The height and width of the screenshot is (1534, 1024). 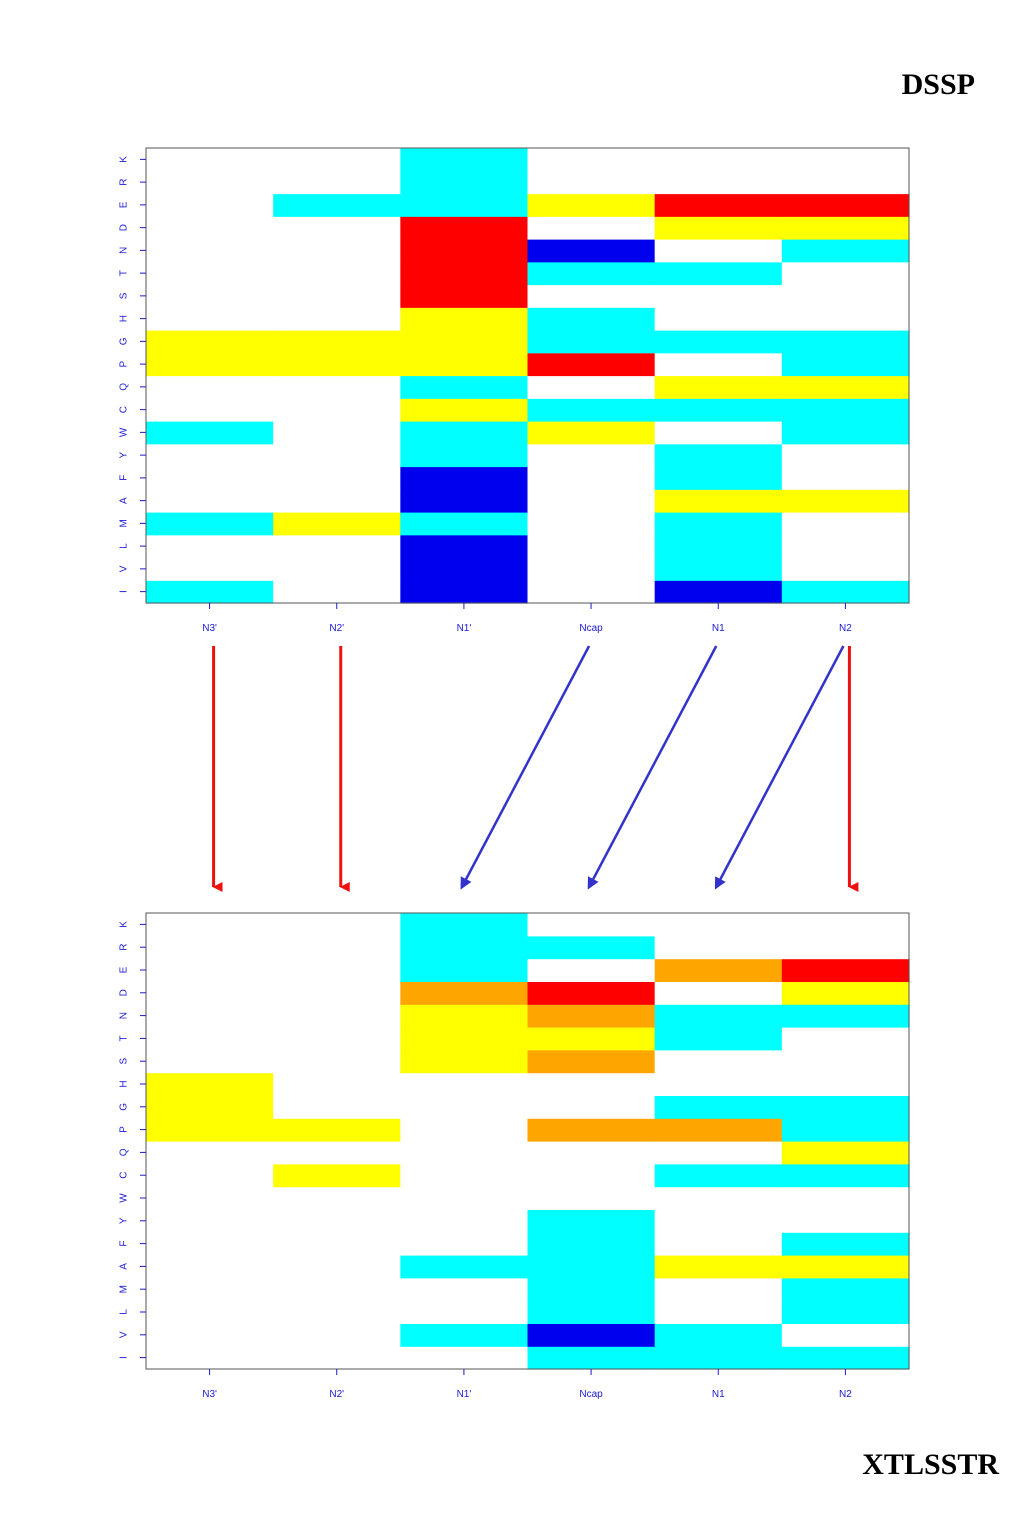 I want to click on x-tick-label: N1', so click(x=464, y=628).